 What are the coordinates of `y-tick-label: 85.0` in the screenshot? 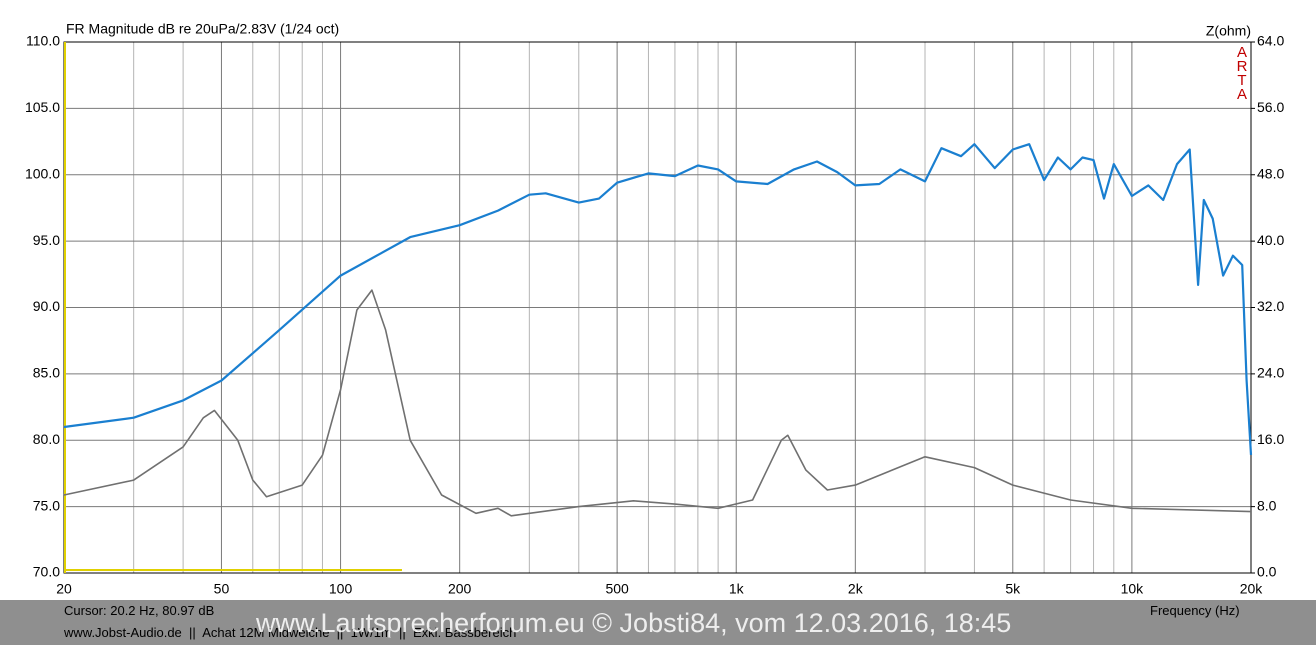 It's located at (46, 373).